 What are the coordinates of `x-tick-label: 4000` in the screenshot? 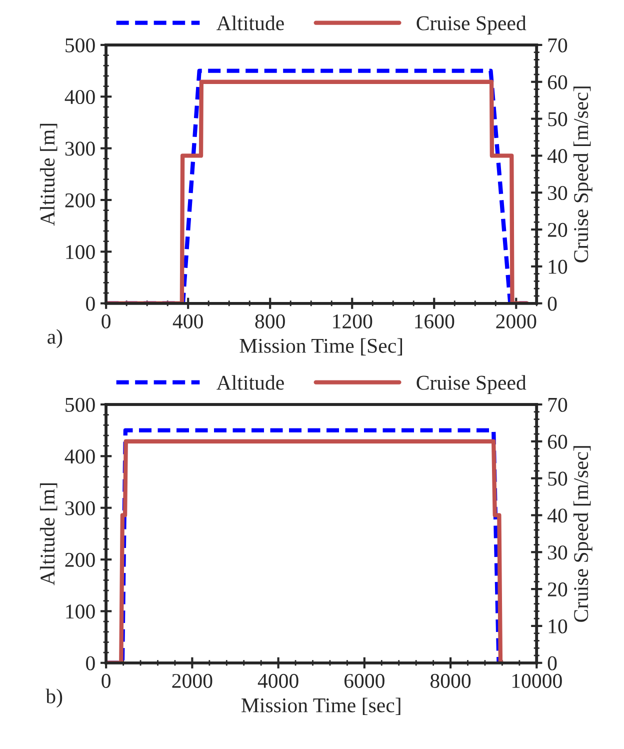 It's located at (278, 681).